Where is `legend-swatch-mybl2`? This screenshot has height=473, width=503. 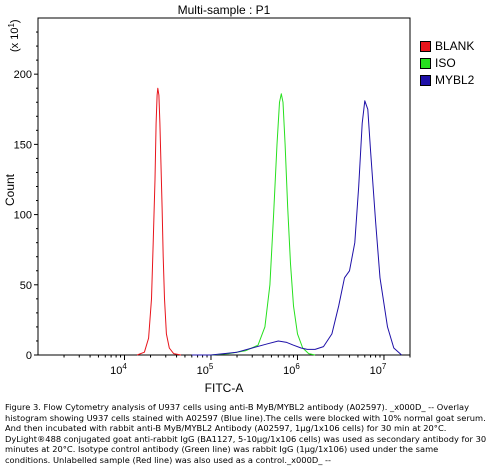 legend-swatch-mybl2 is located at coordinates (425, 80).